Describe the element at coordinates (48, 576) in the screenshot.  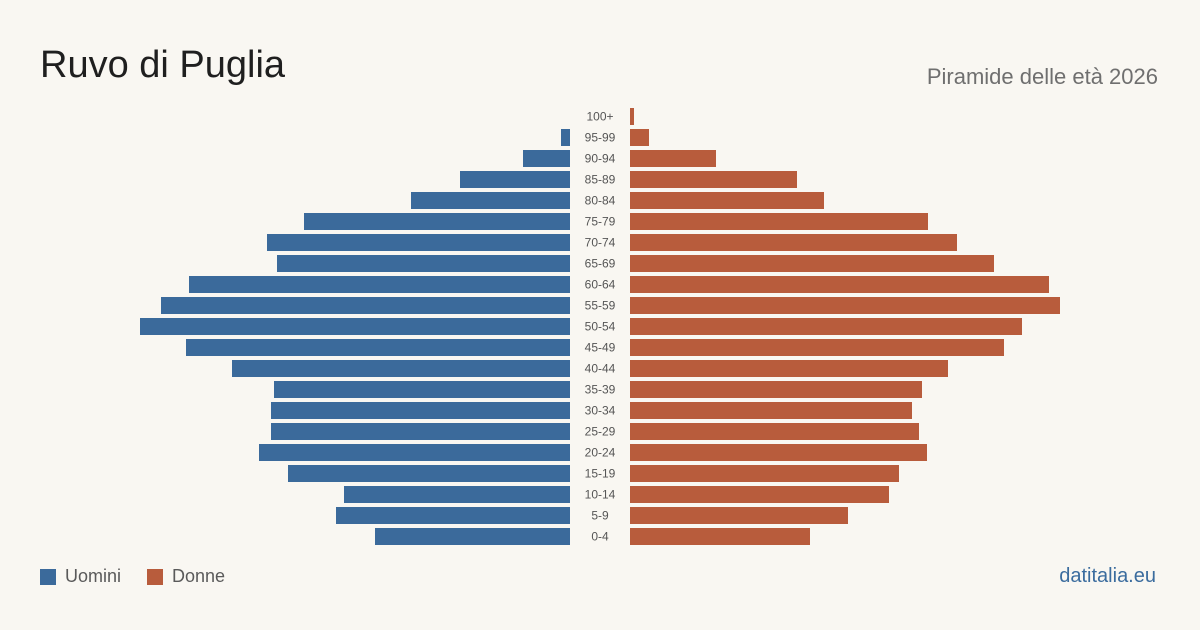
I see `legend-swatch-male` at that location.